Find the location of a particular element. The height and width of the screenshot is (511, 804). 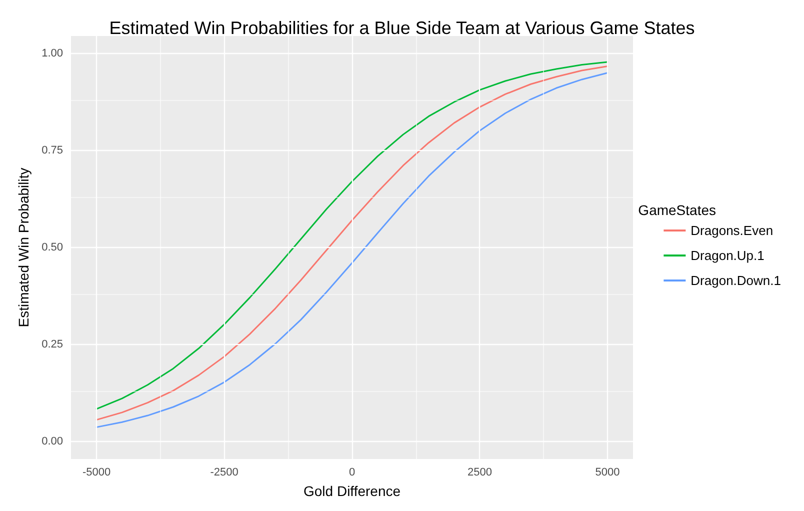

legend-label: Dragons.Even is located at coordinates (732, 230).